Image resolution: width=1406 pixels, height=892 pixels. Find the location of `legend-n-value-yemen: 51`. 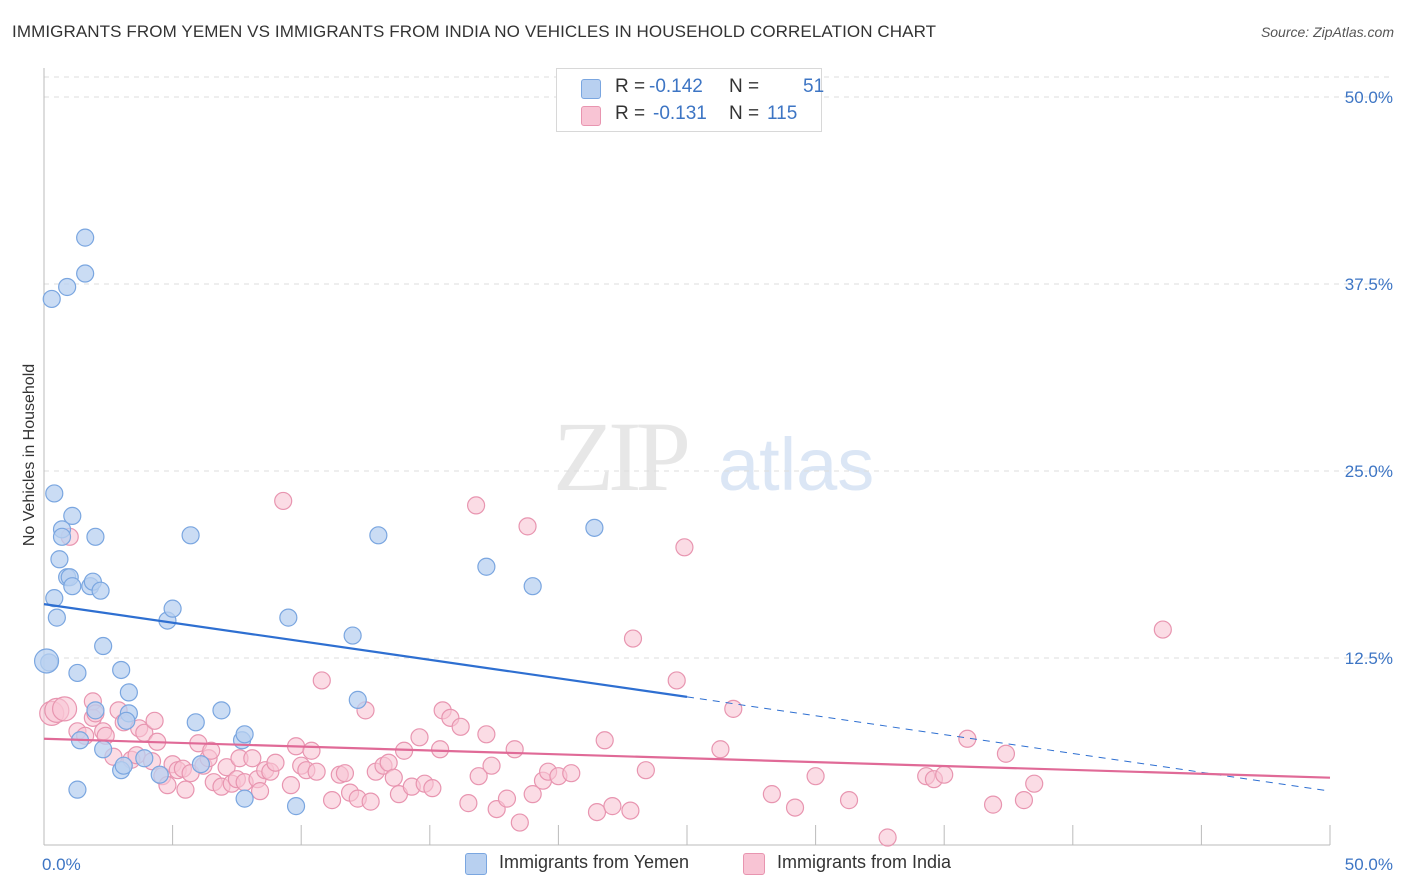

legend-n-value-yemen: 51 is located at coordinates (814, 86).